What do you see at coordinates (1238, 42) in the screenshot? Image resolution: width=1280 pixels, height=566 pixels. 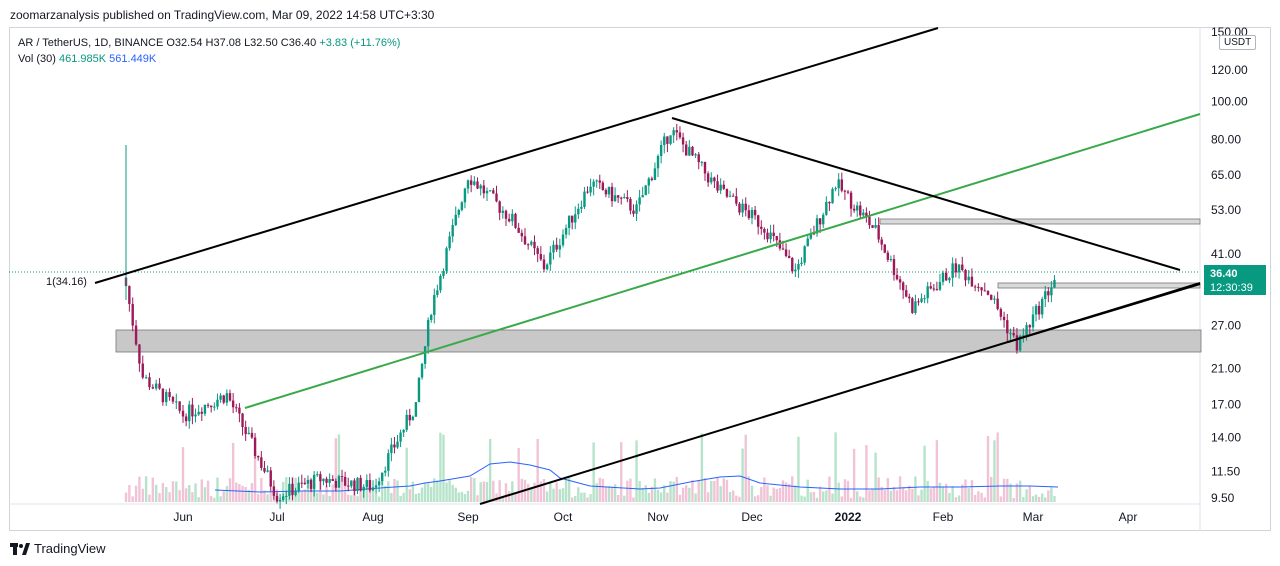 I see `currency-unit-button: USDT` at bounding box center [1238, 42].